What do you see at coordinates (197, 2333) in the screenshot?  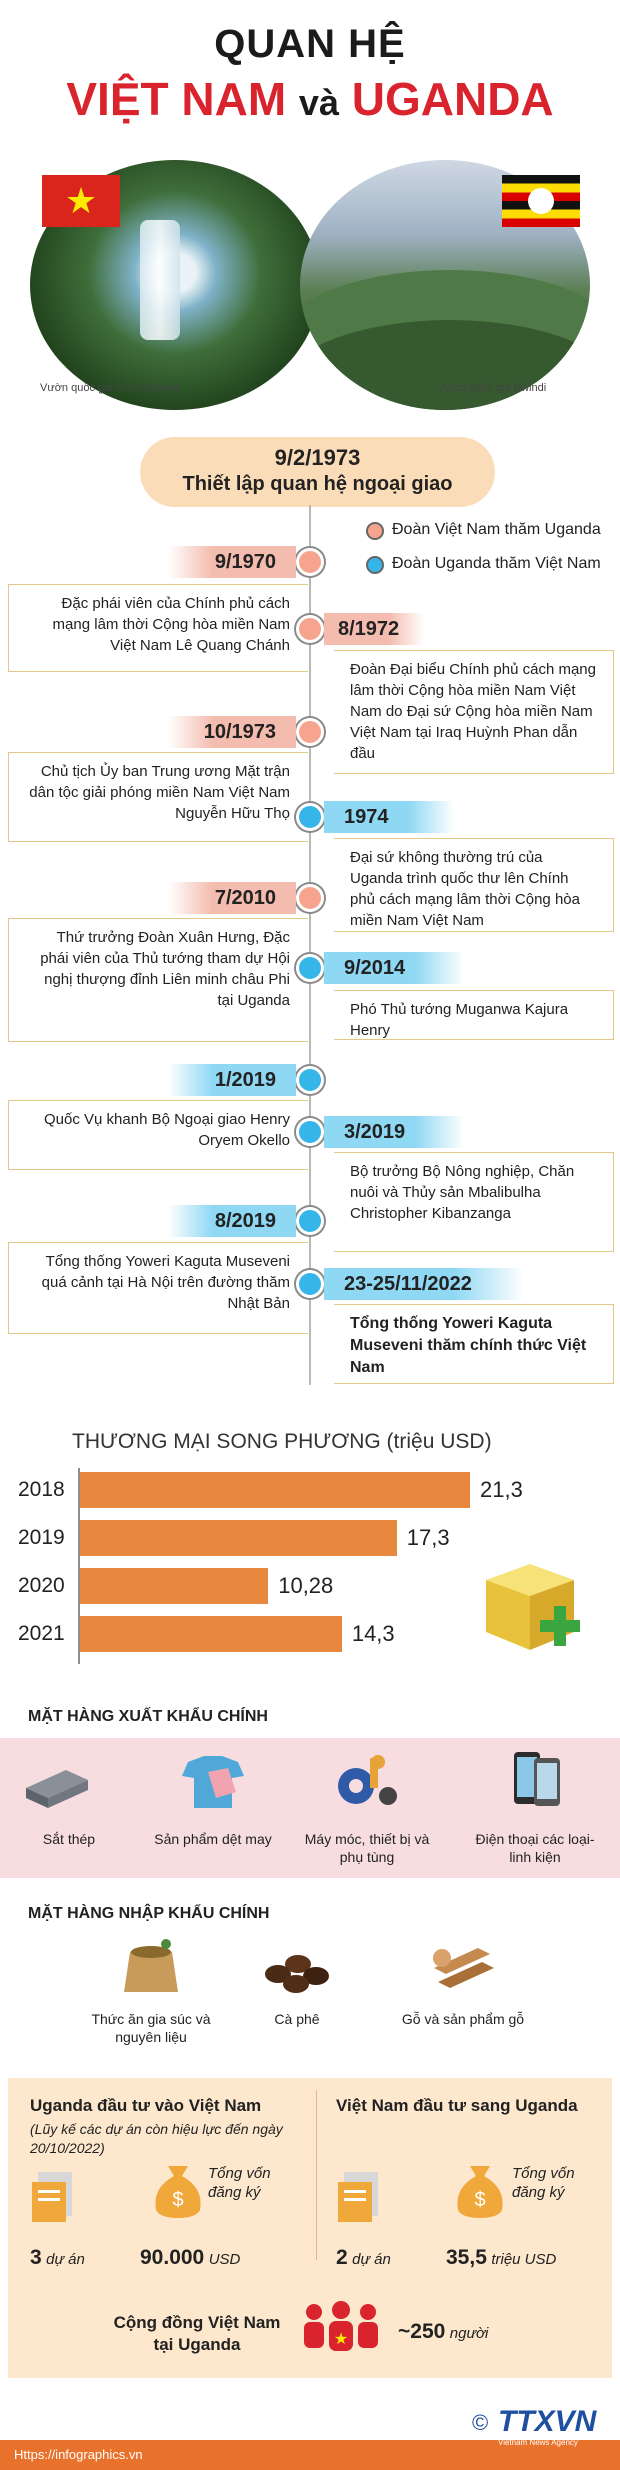 I see `community-label: Cộng đồng Việt Nam tại Uganda` at bounding box center [197, 2333].